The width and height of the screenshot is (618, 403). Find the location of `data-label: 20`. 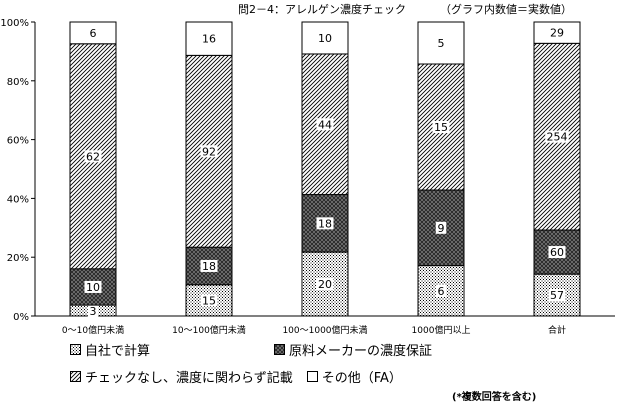

data-label: 20 is located at coordinates (325, 284).